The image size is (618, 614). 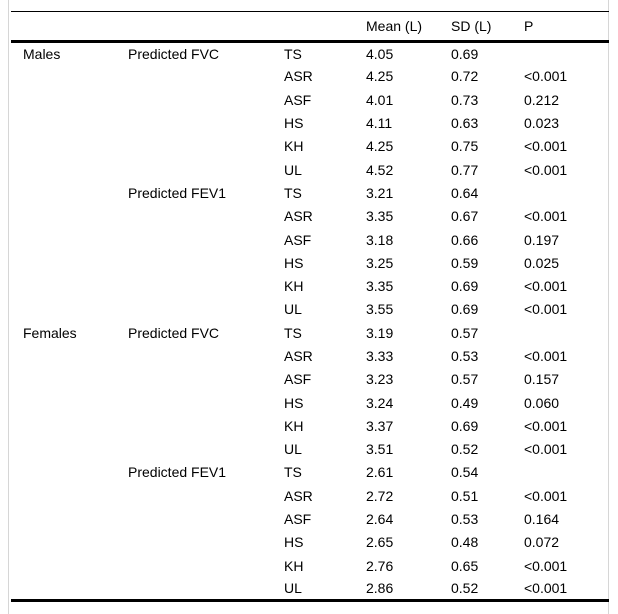 I want to click on cell-p, so click(x=566, y=472).